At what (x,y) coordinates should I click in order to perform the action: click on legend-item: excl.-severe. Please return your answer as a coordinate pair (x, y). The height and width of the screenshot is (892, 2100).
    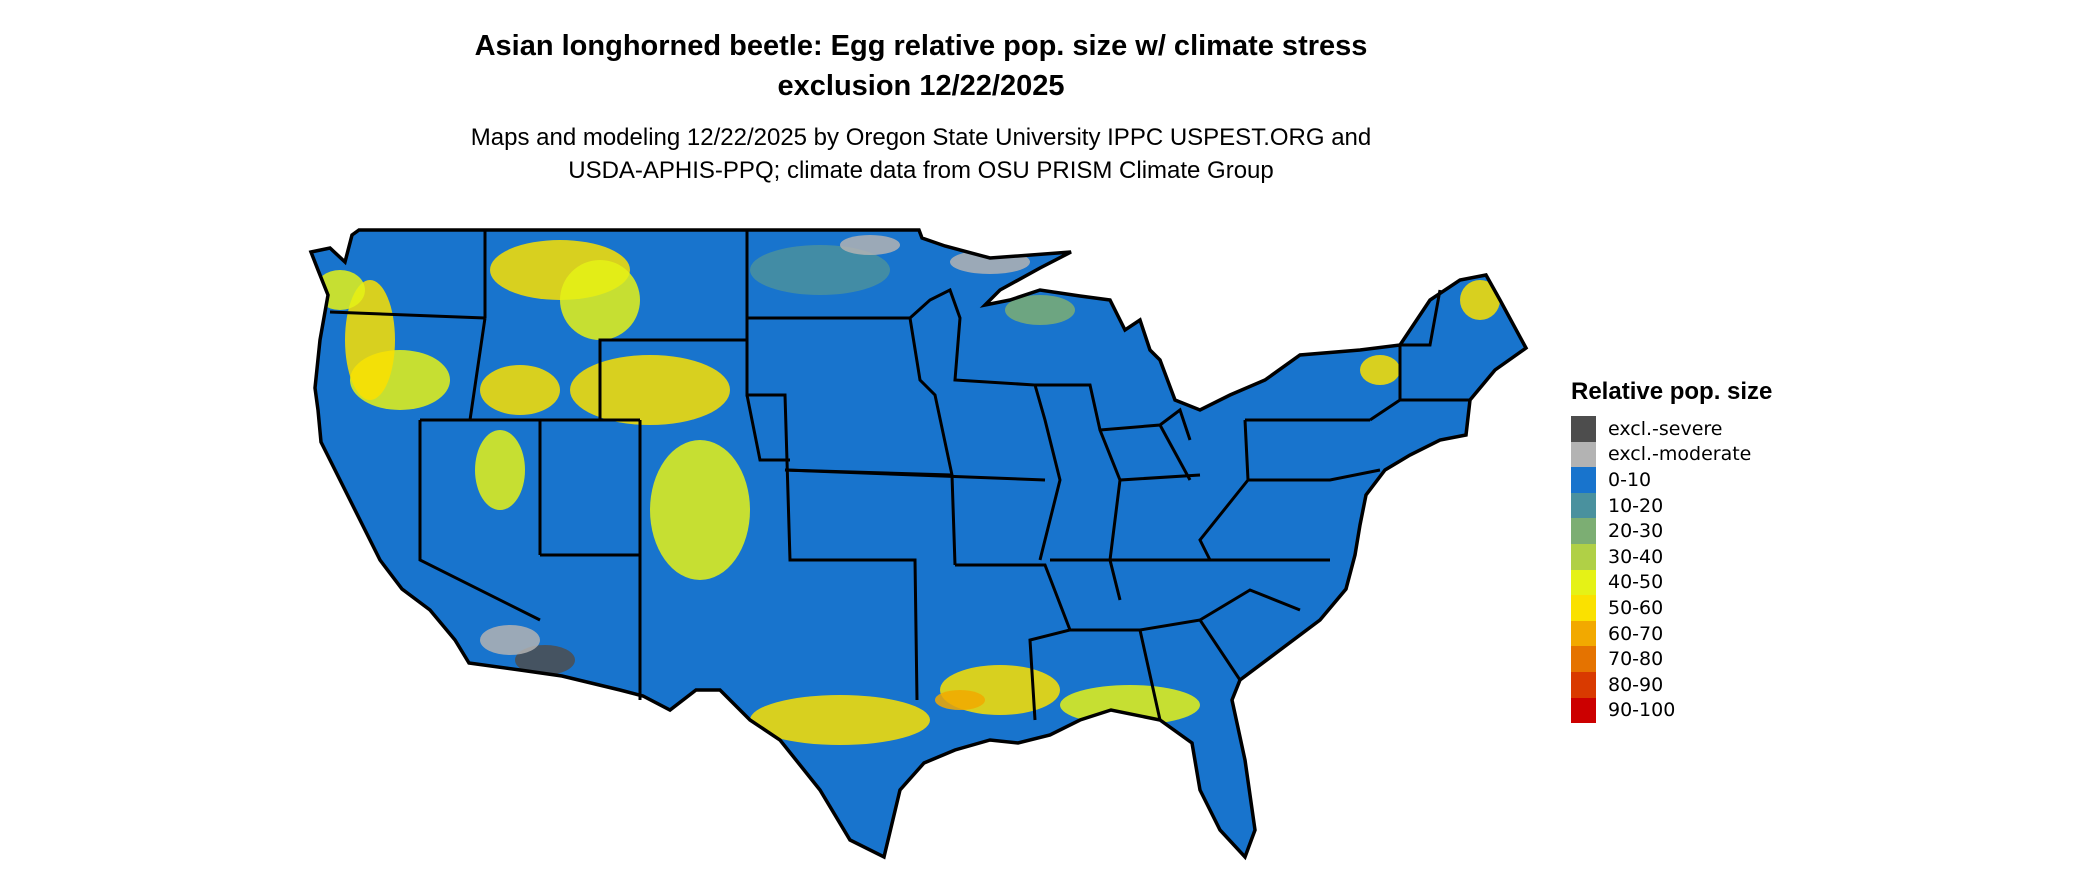
    Looking at the image, I should click on (1671, 429).